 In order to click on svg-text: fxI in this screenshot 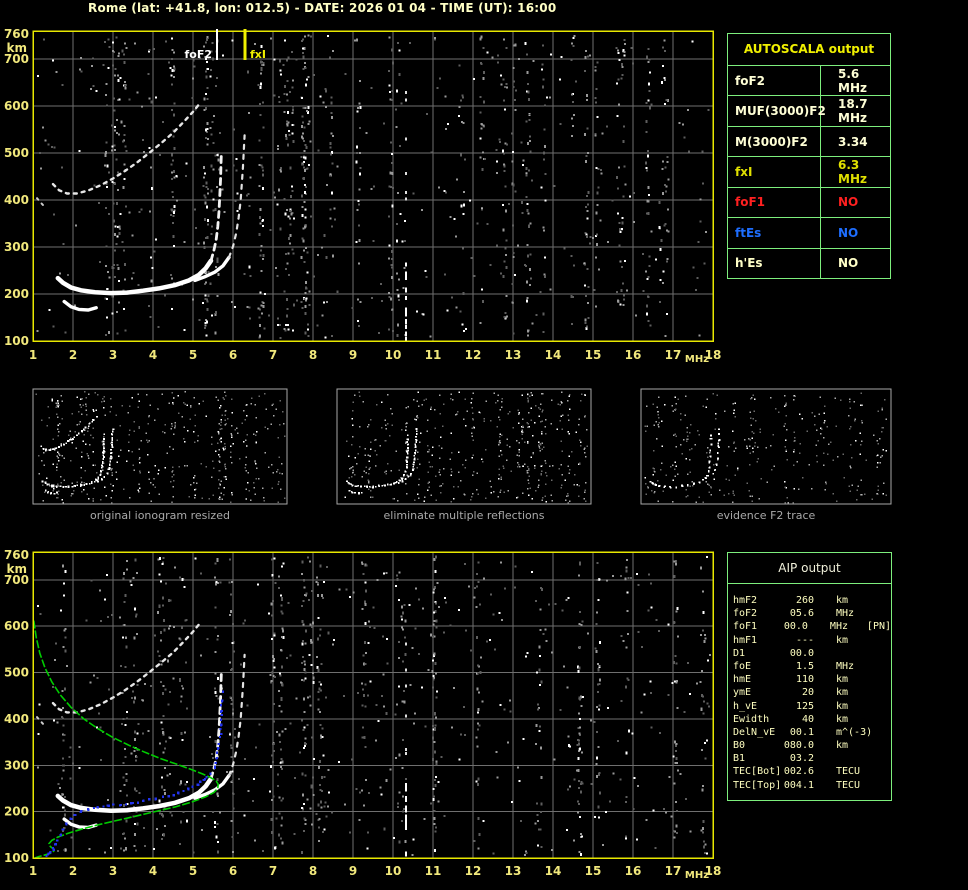, I will do `click(258, 54)`.